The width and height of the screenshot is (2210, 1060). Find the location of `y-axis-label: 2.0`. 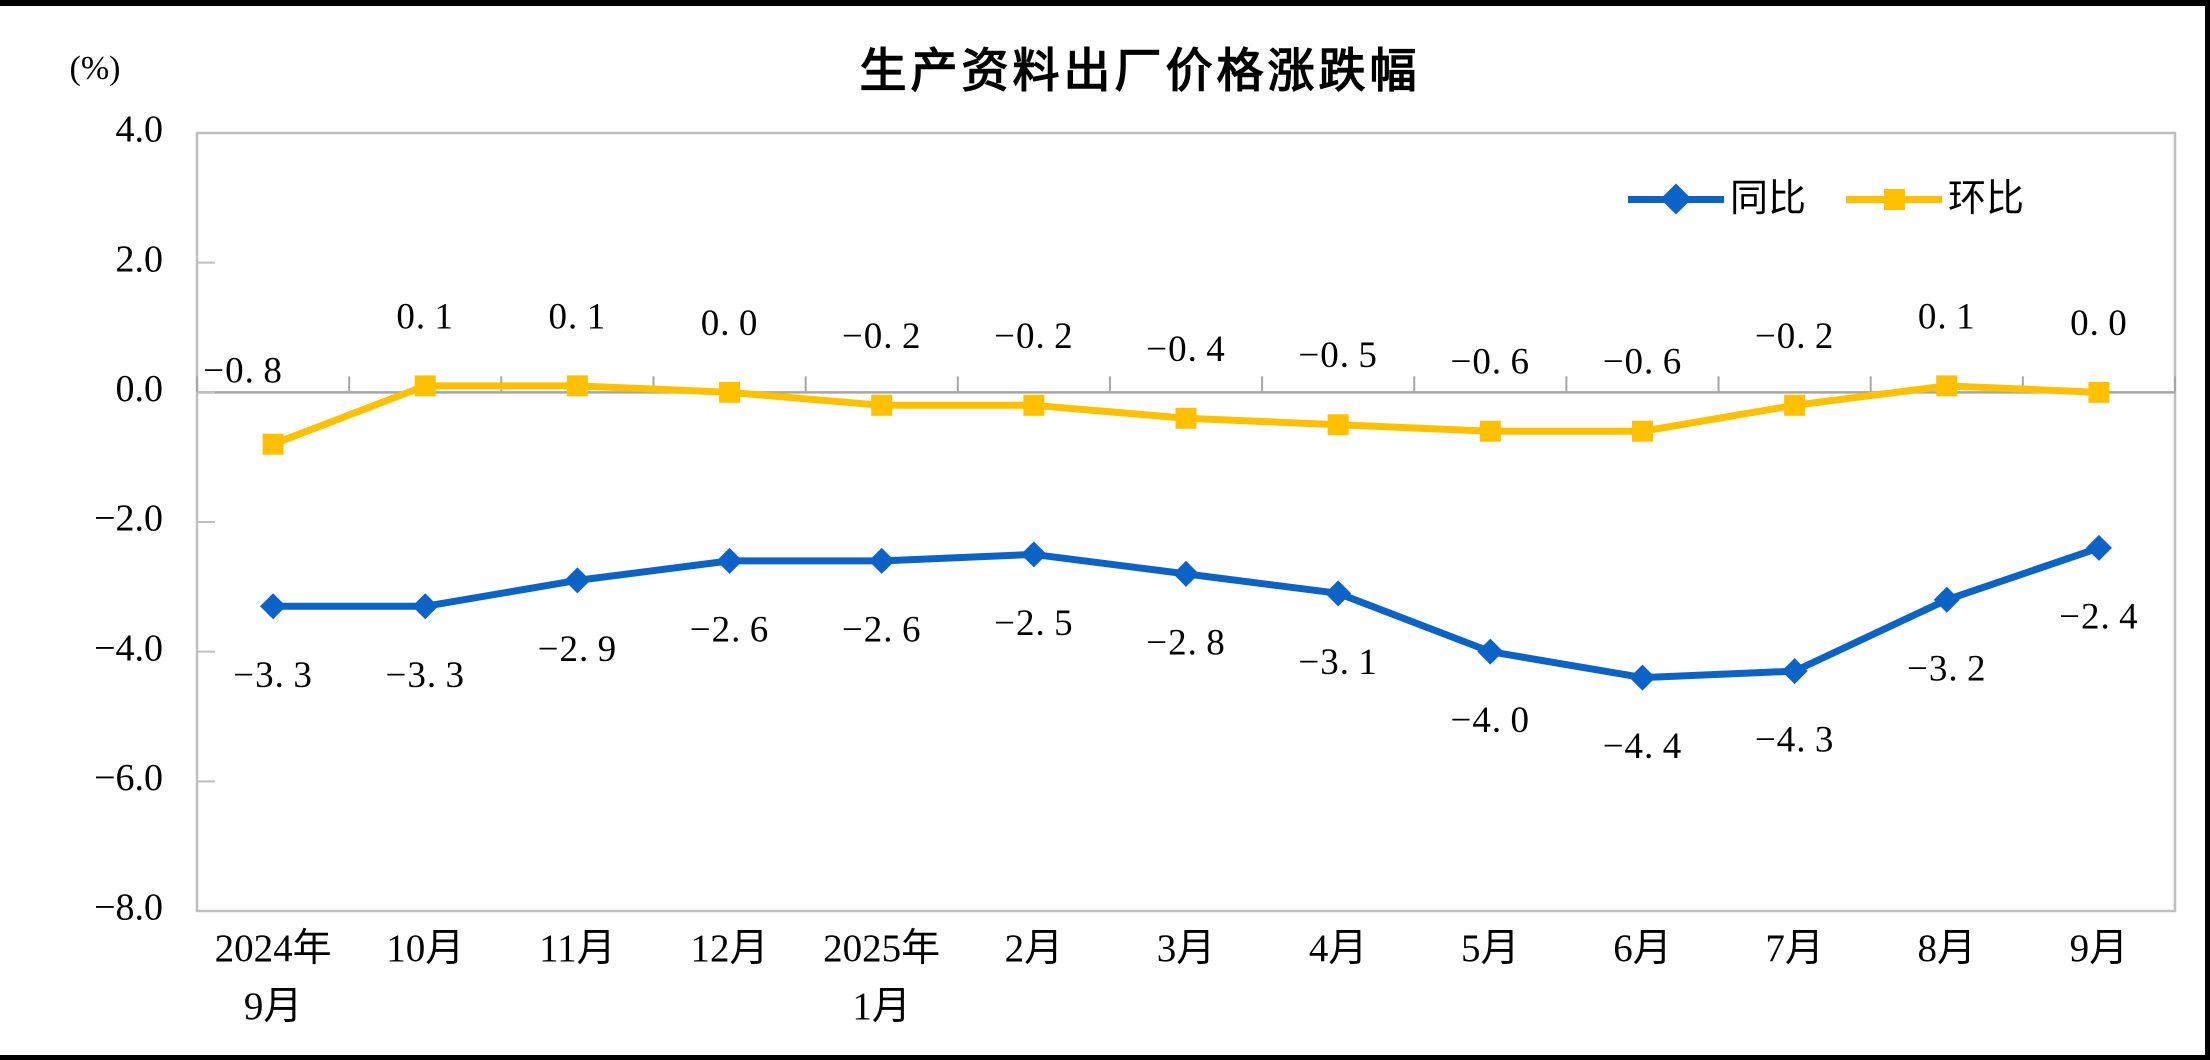

y-axis-label: 2.0 is located at coordinates (140, 259).